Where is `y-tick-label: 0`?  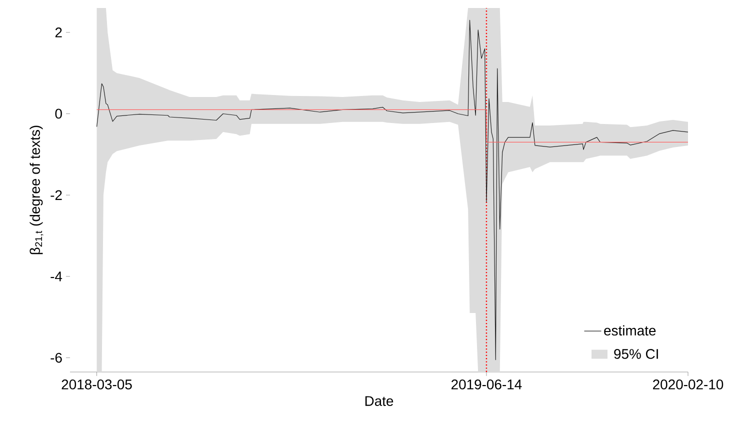
y-tick-label: 0 is located at coordinates (58, 113).